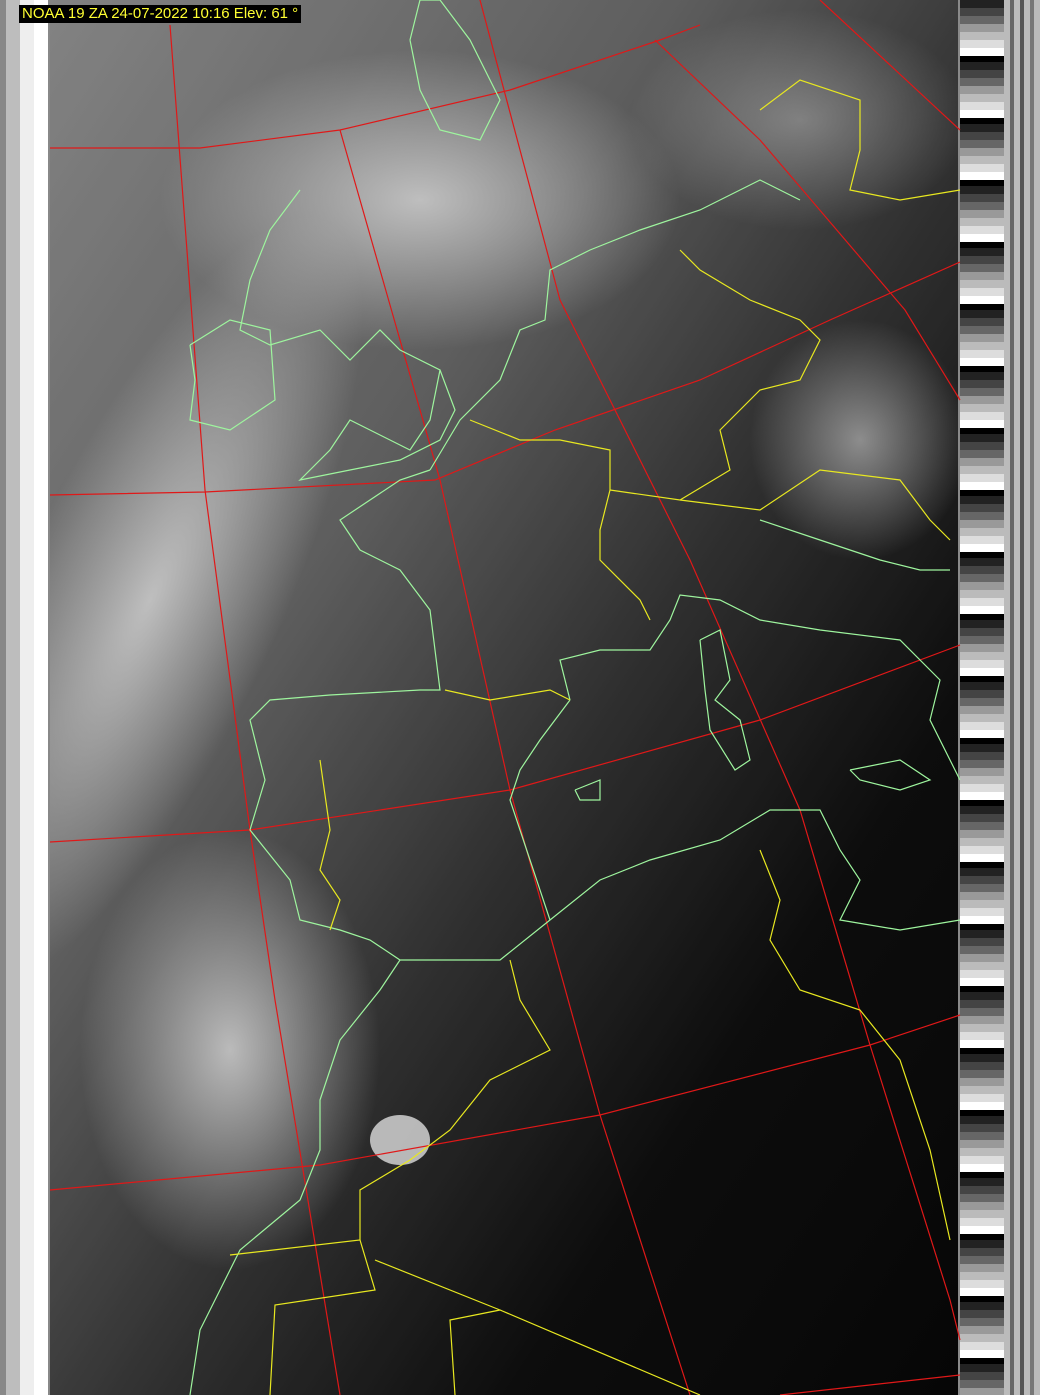 Image resolution: width=1040 pixels, height=1395 pixels. I want to click on coast-adriatic, so click(854, 545).